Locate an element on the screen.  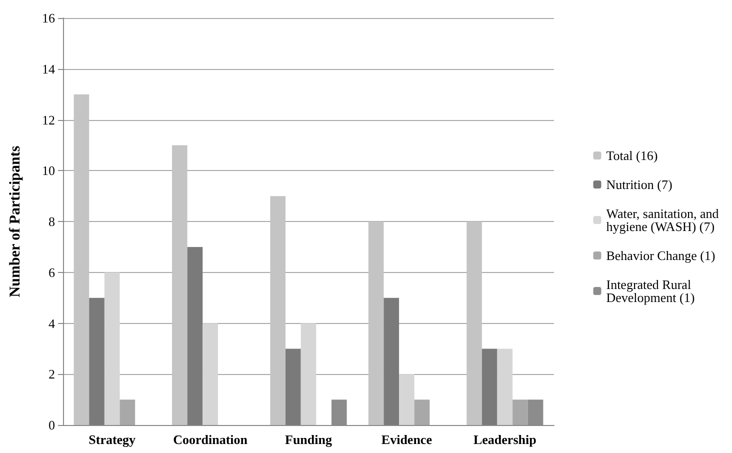
y-tick-label: 10 is located at coordinates (48, 170).